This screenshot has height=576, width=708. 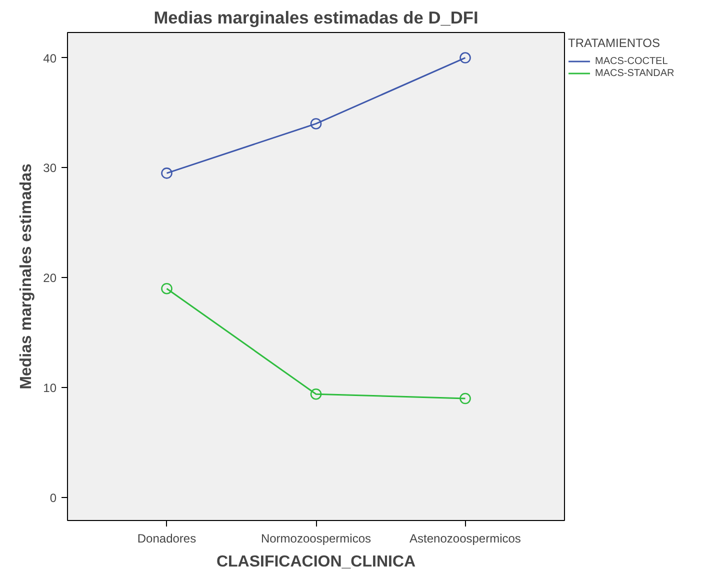 What do you see at coordinates (316, 562) in the screenshot?
I see `x-axis-title: CLASIFICACION_CLINICA` at bounding box center [316, 562].